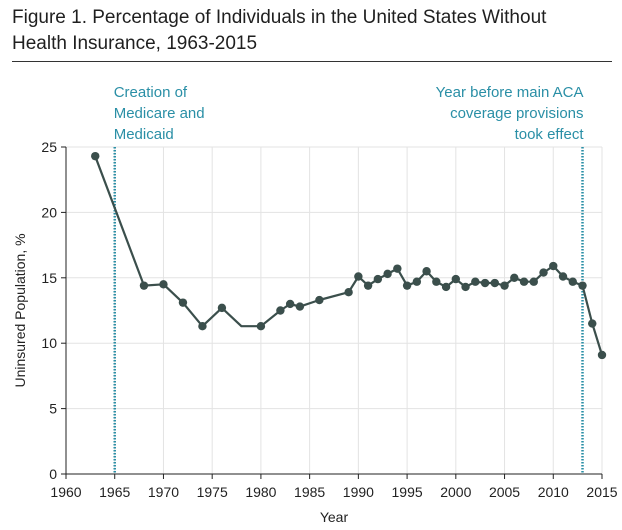 The height and width of the screenshot is (530, 622). What do you see at coordinates (53, 474) in the screenshot?
I see `y-tick-label: 0` at bounding box center [53, 474].